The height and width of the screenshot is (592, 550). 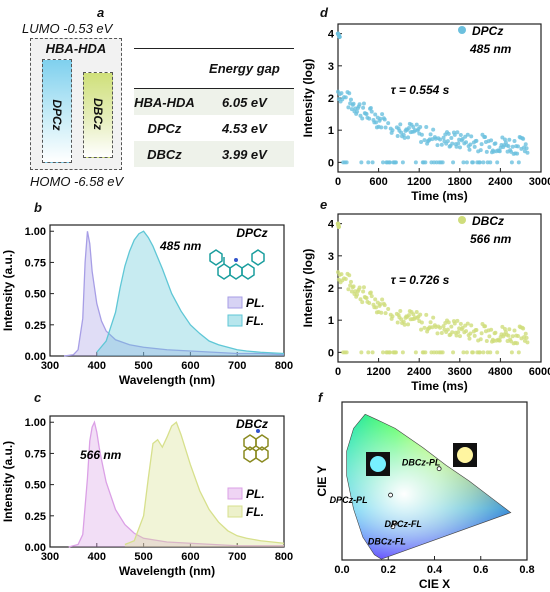 What do you see at coordinates (164, 154) in the screenshot?
I see `table-cell-name: DBCz` at bounding box center [164, 154].